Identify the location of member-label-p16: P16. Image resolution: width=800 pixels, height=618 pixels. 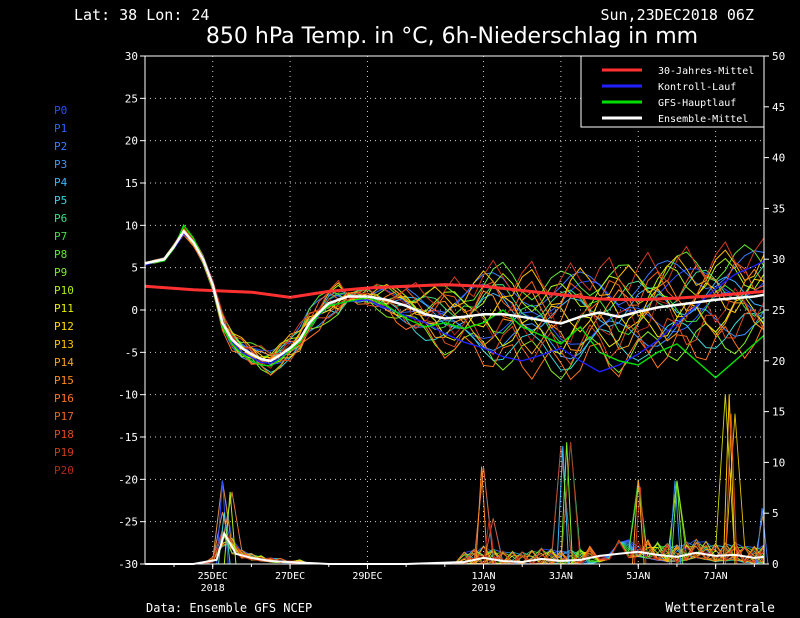
(64, 398).